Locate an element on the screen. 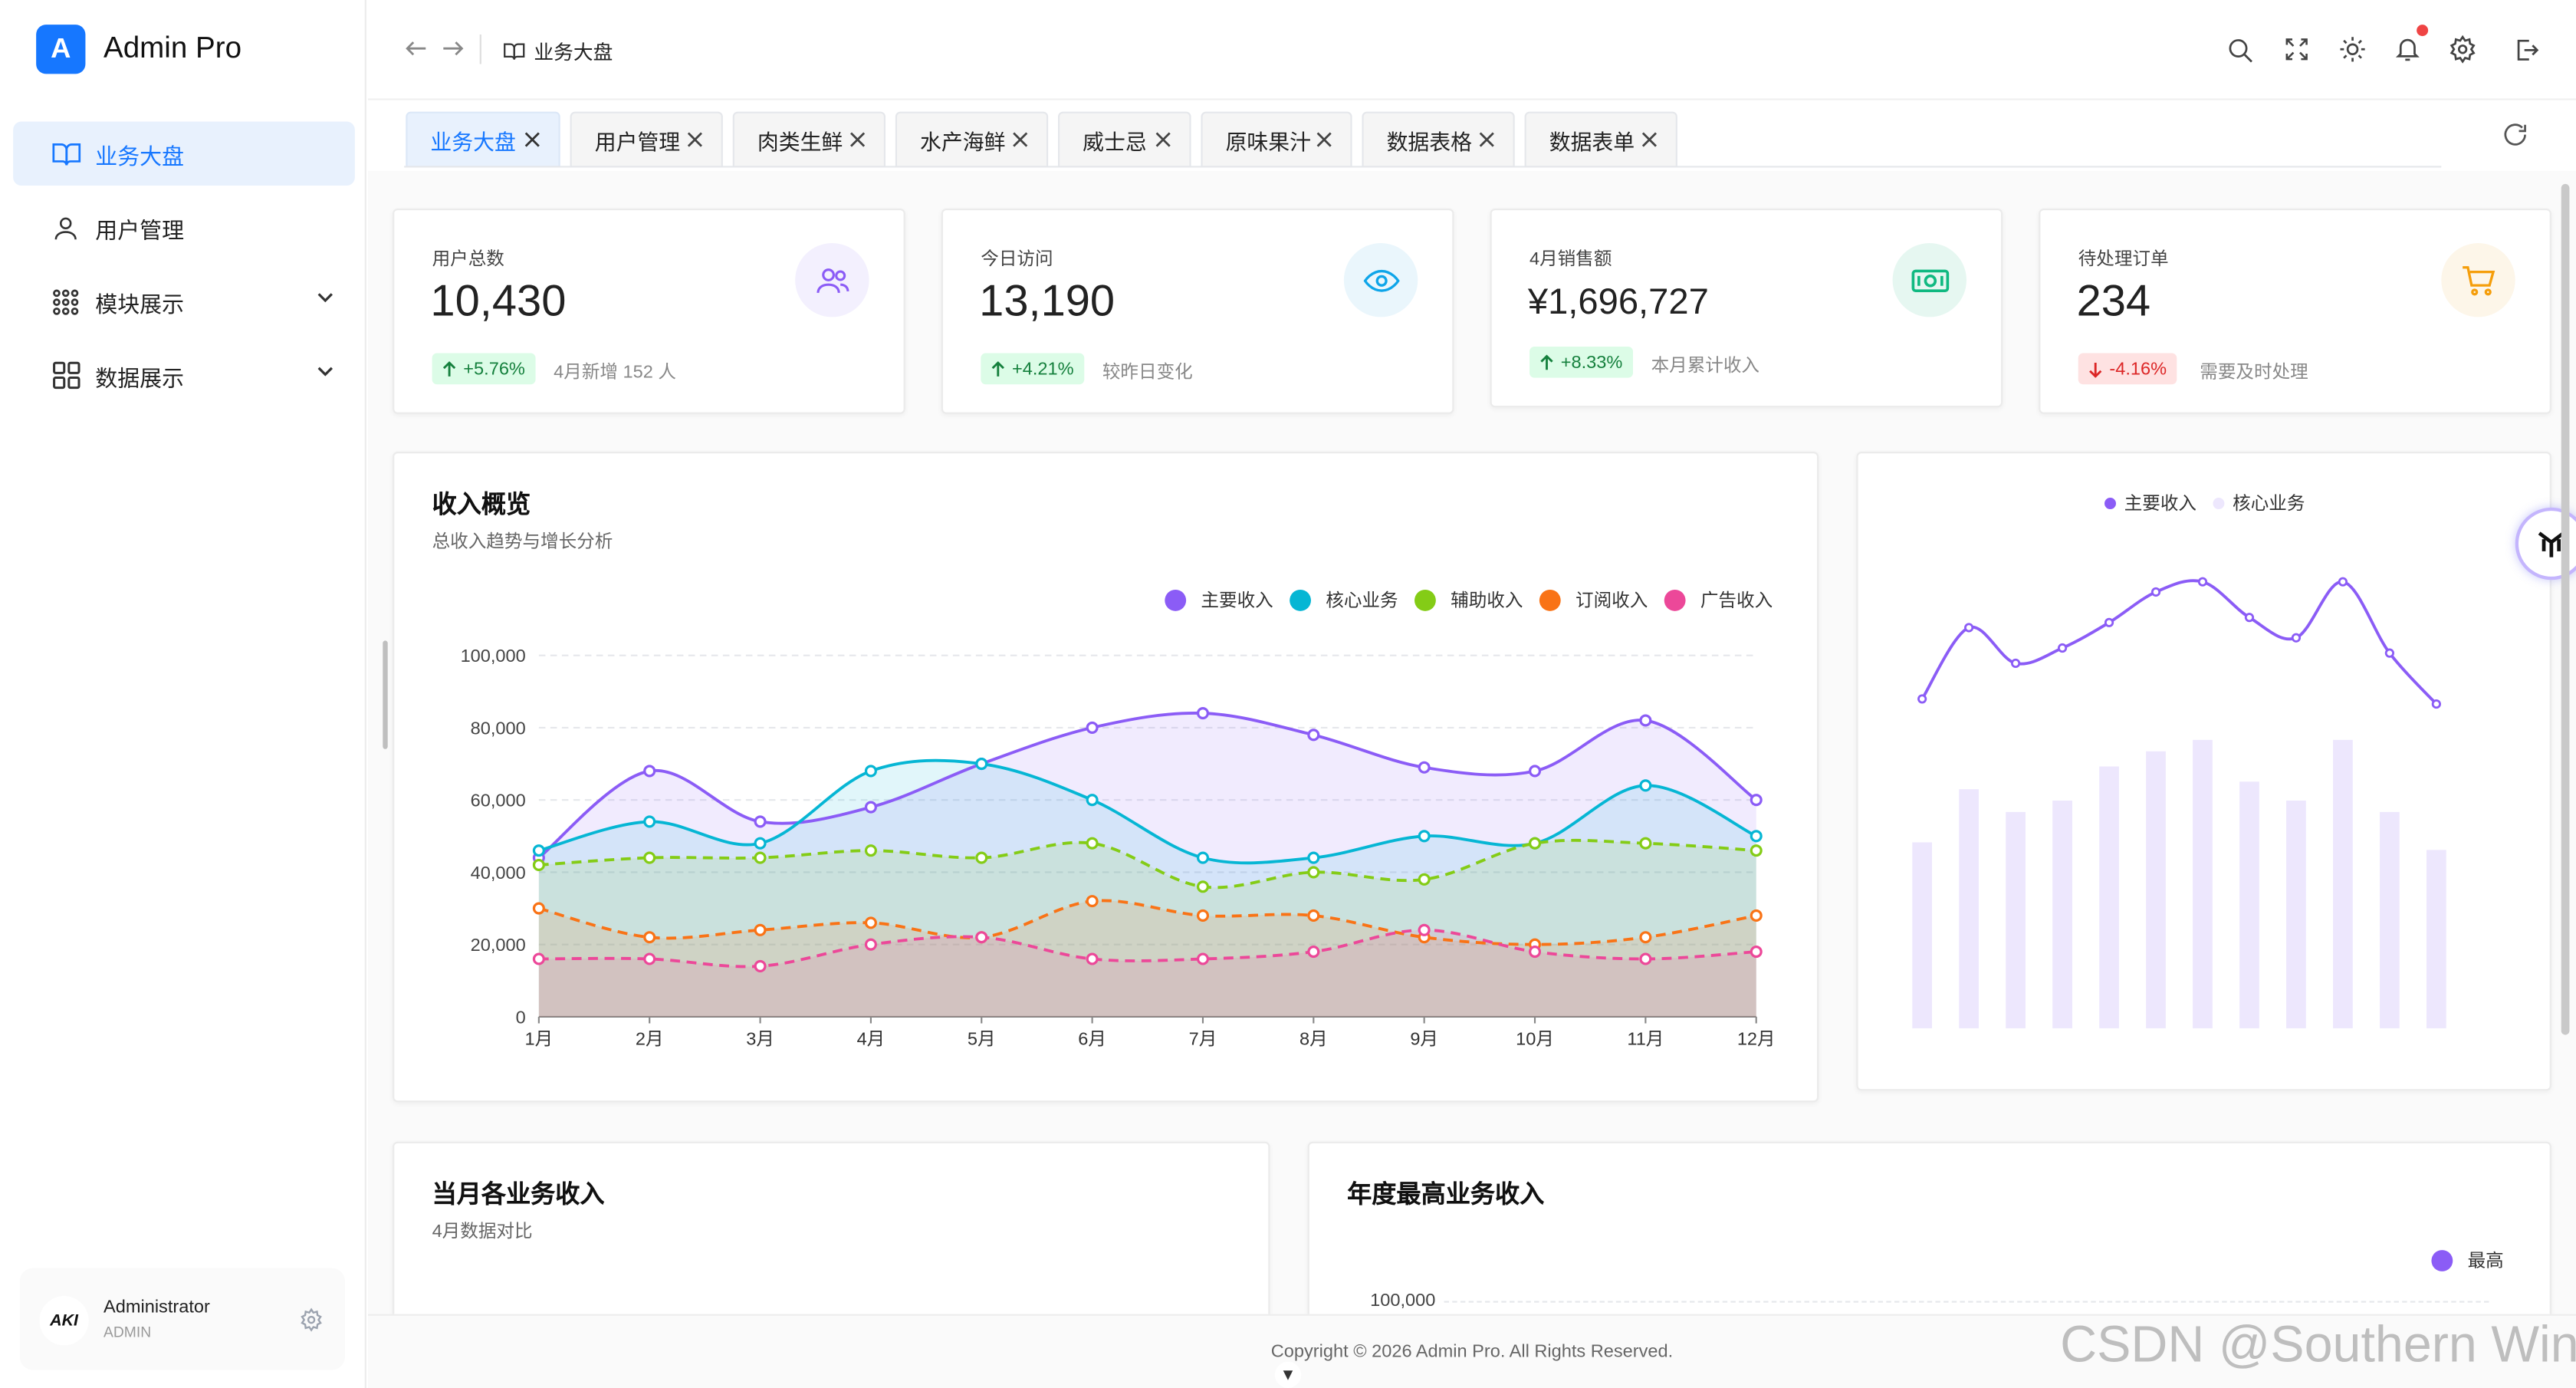 The image size is (2576, 1388). tab-item: 原味果汁 is located at coordinates (1276, 139).